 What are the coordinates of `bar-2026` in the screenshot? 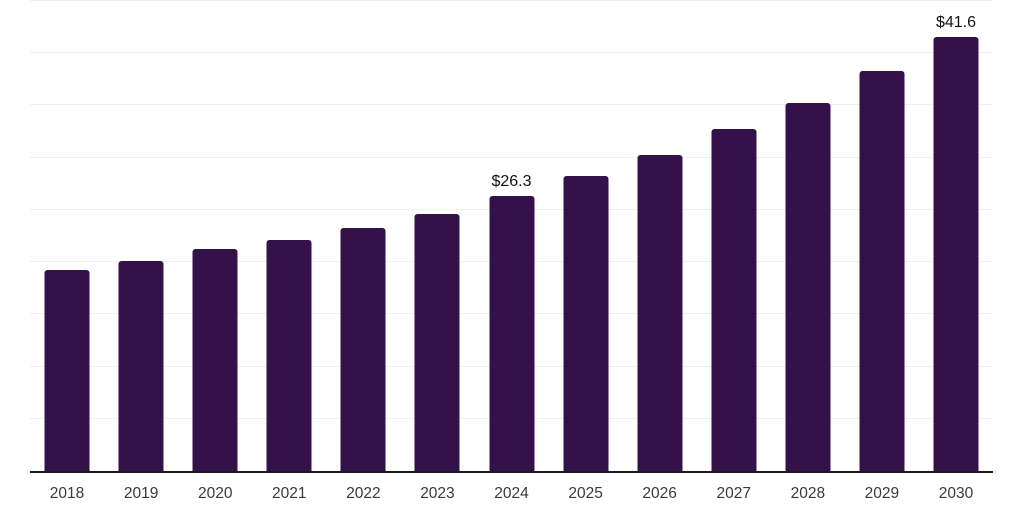 It's located at (660, 312).